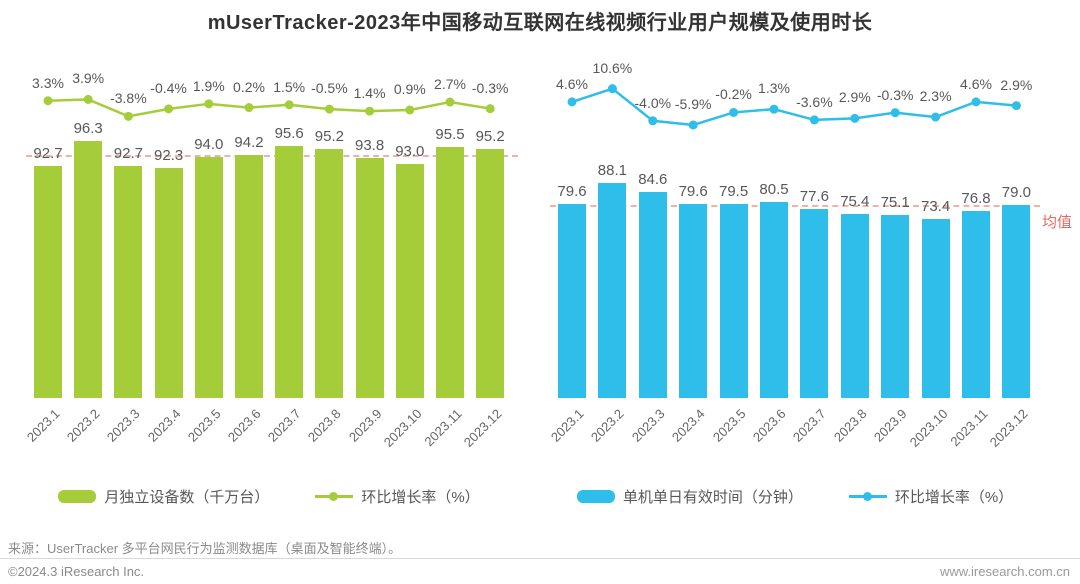 The width and height of the screenshot is (1080, 584). Describe the element at coordinates (369, 93) in the screenshot. I see `growth-rate-label: 1.4%` at that location.